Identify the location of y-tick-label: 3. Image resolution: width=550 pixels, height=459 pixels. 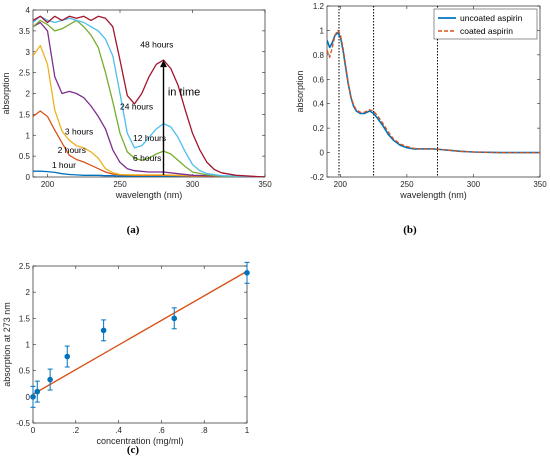
(28, 52).